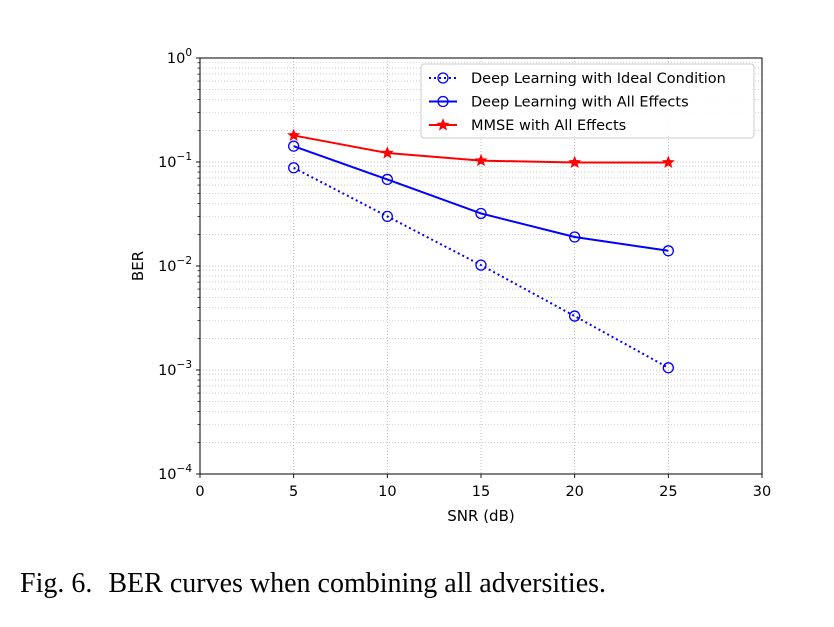  What do you see at coordinates (56, 583) in the screenshot?
I see `figure-caption-label: Fig. 6.` at bounding box center [56, 583].